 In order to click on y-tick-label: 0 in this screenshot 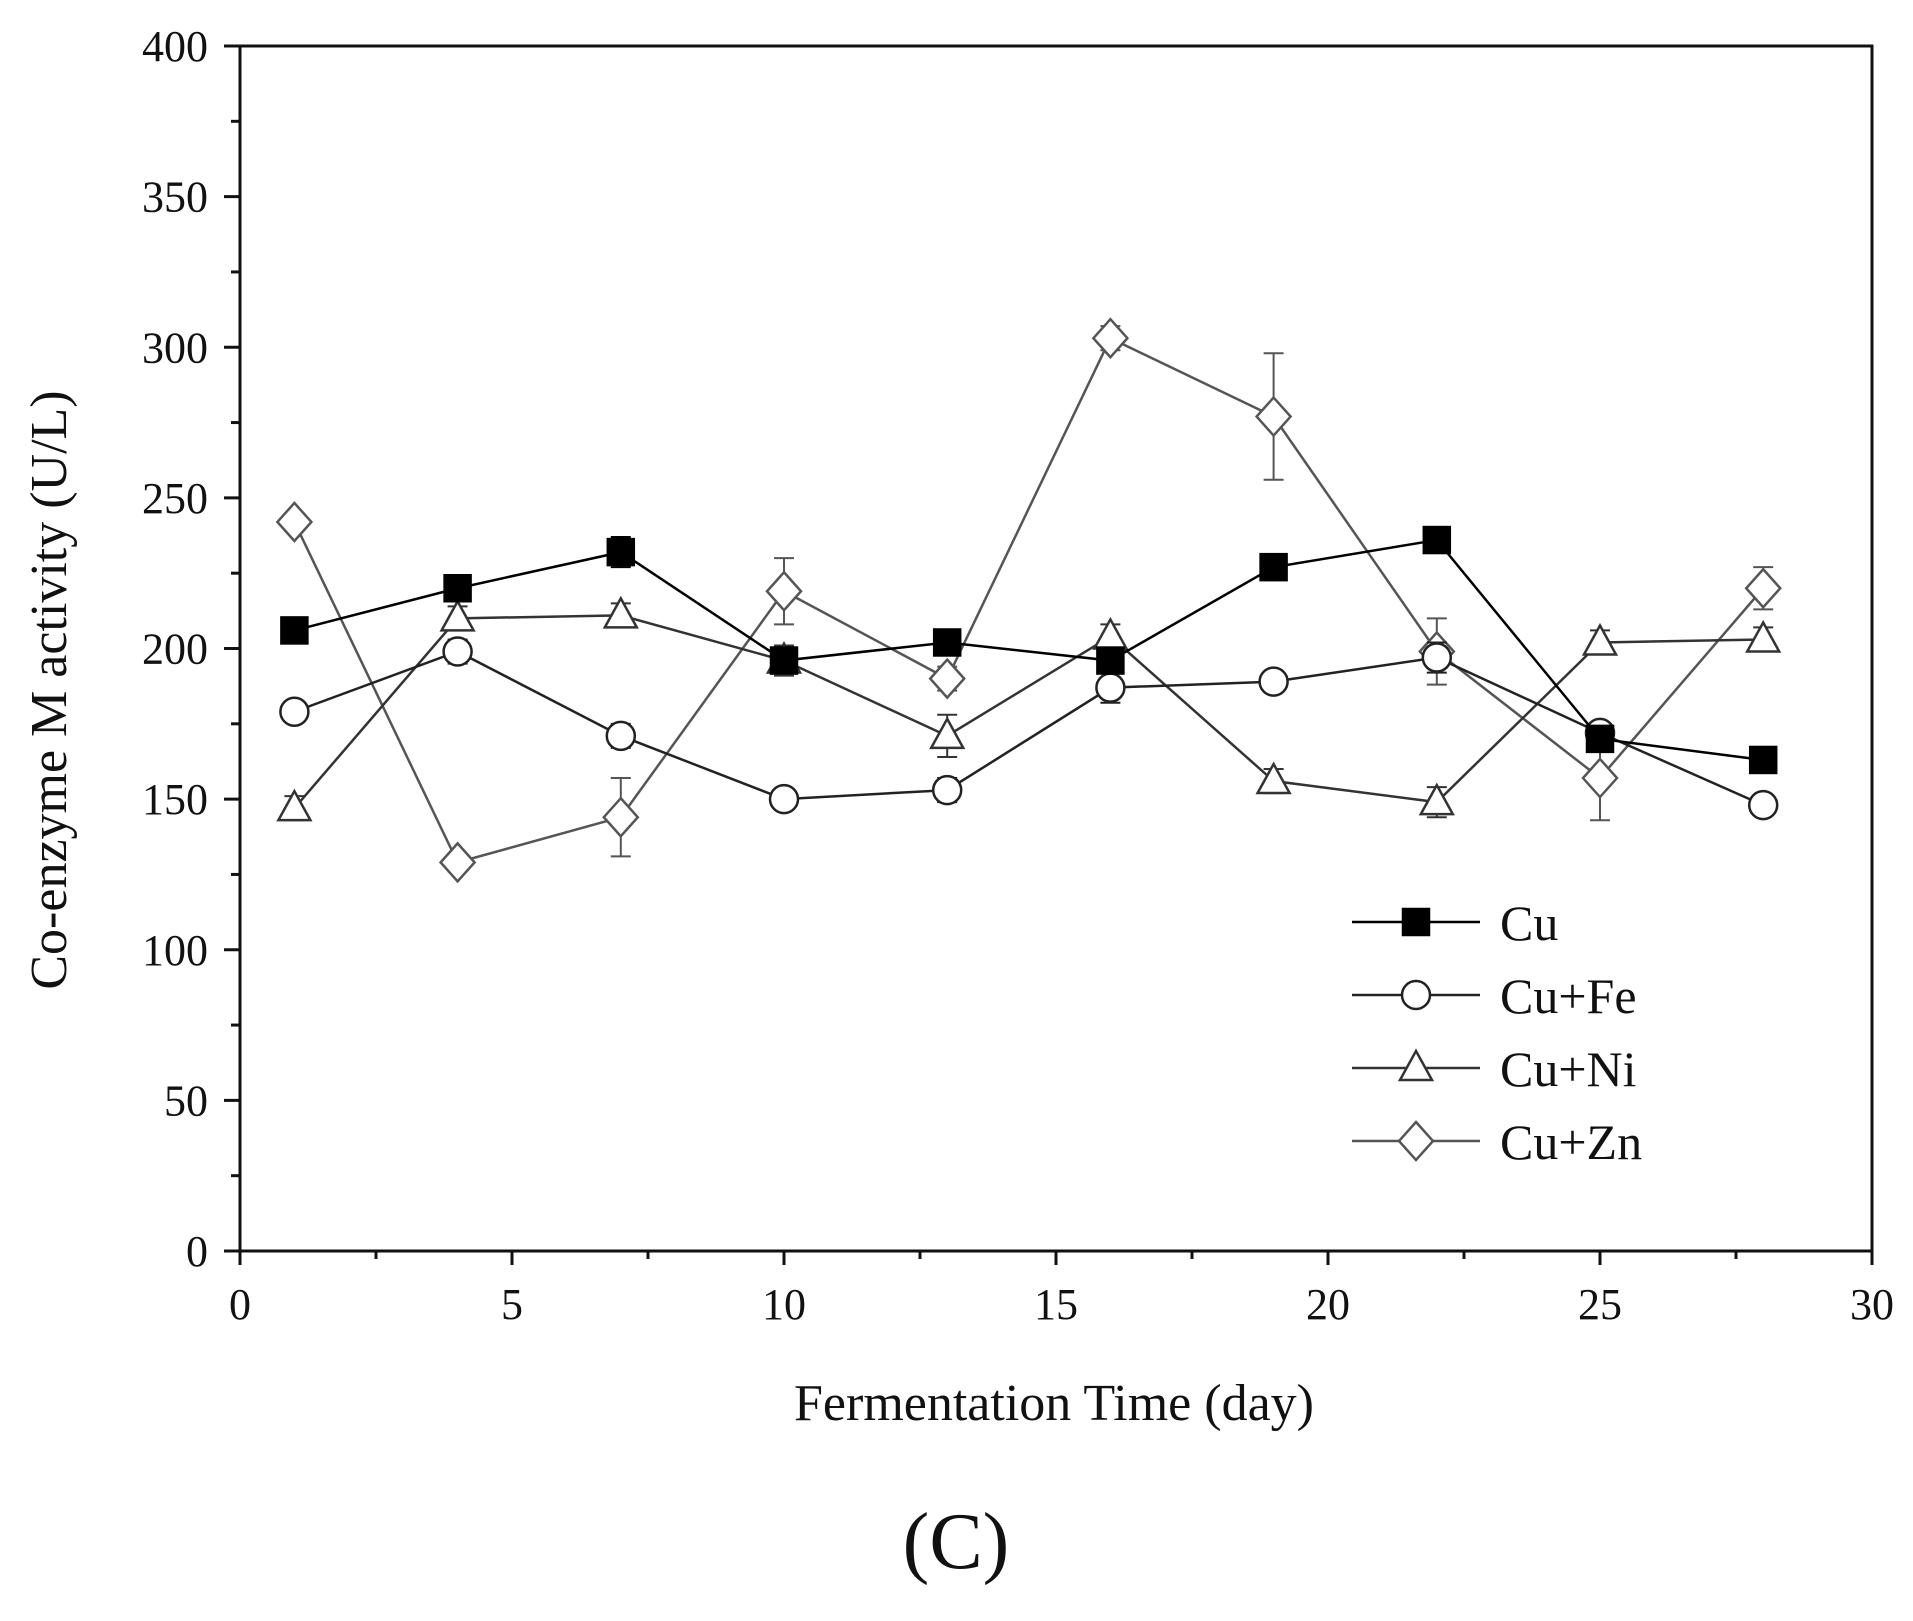, I will do `click(197, 1251)`.